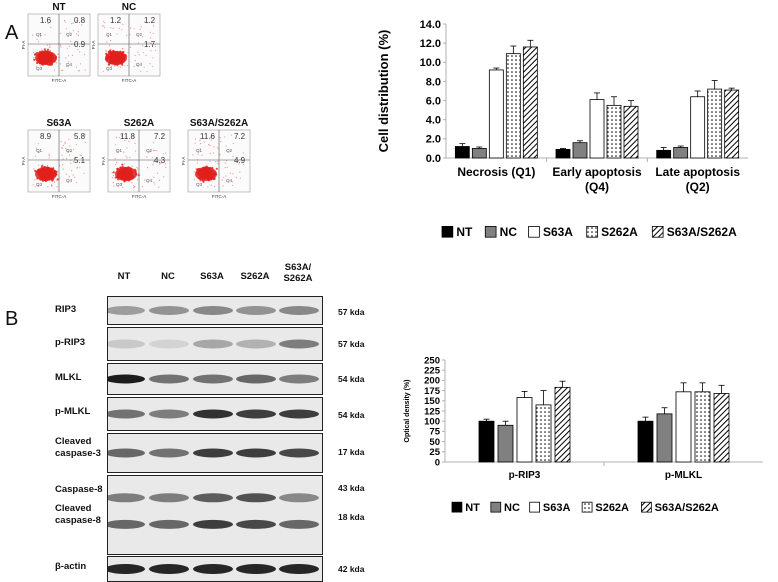 The width and height of the screenshot is (778, 582). Describe the element at coordinates (407, 410) in the screenshot. I see `y-axis-label: Optical density (%)` at that location.